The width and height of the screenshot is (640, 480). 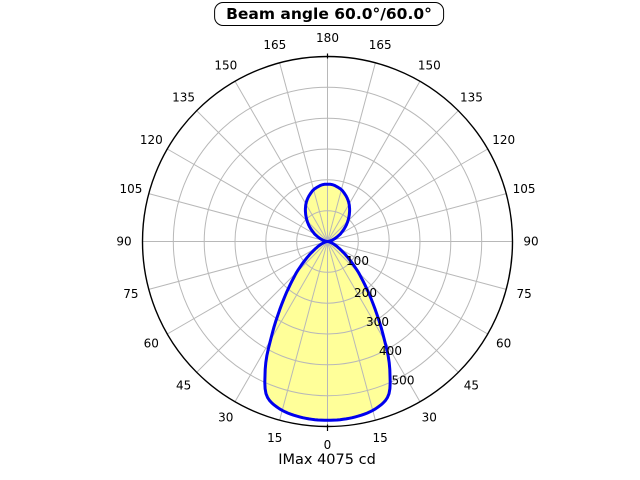 I want to click on beam-curve, so click(x=327, y=302).